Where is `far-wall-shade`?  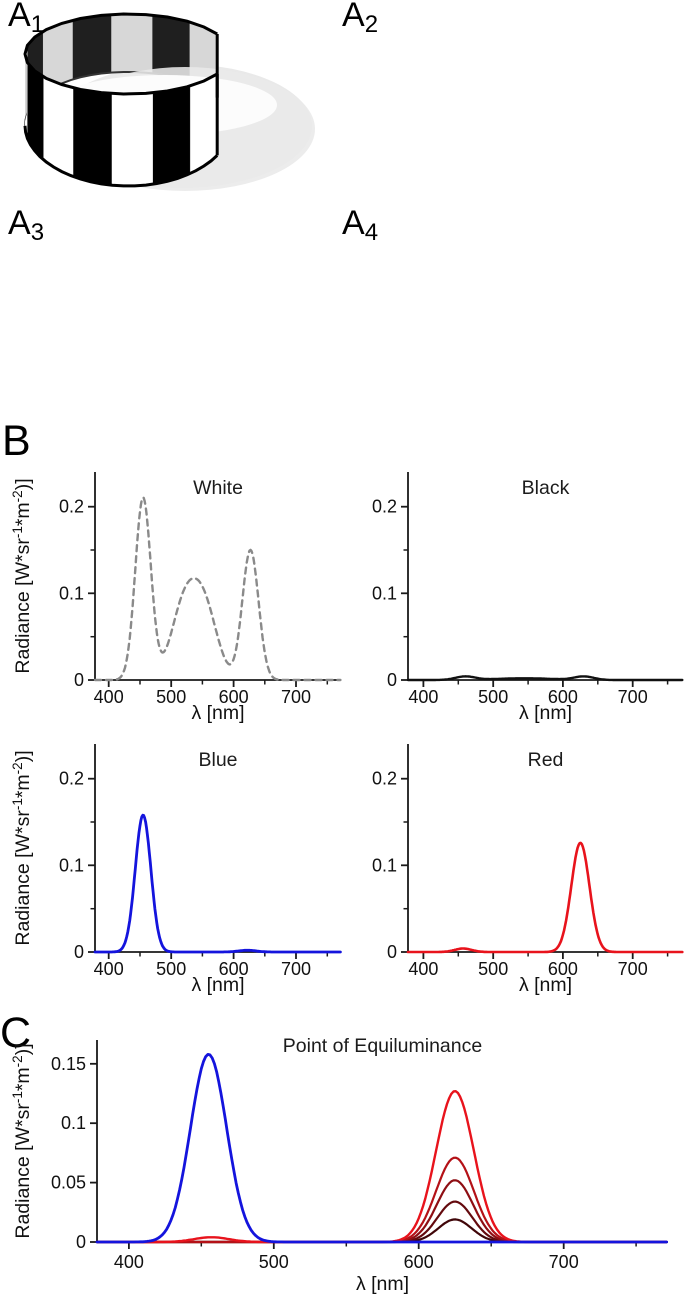 far-wall-shade is located at coordinates (121, 70).